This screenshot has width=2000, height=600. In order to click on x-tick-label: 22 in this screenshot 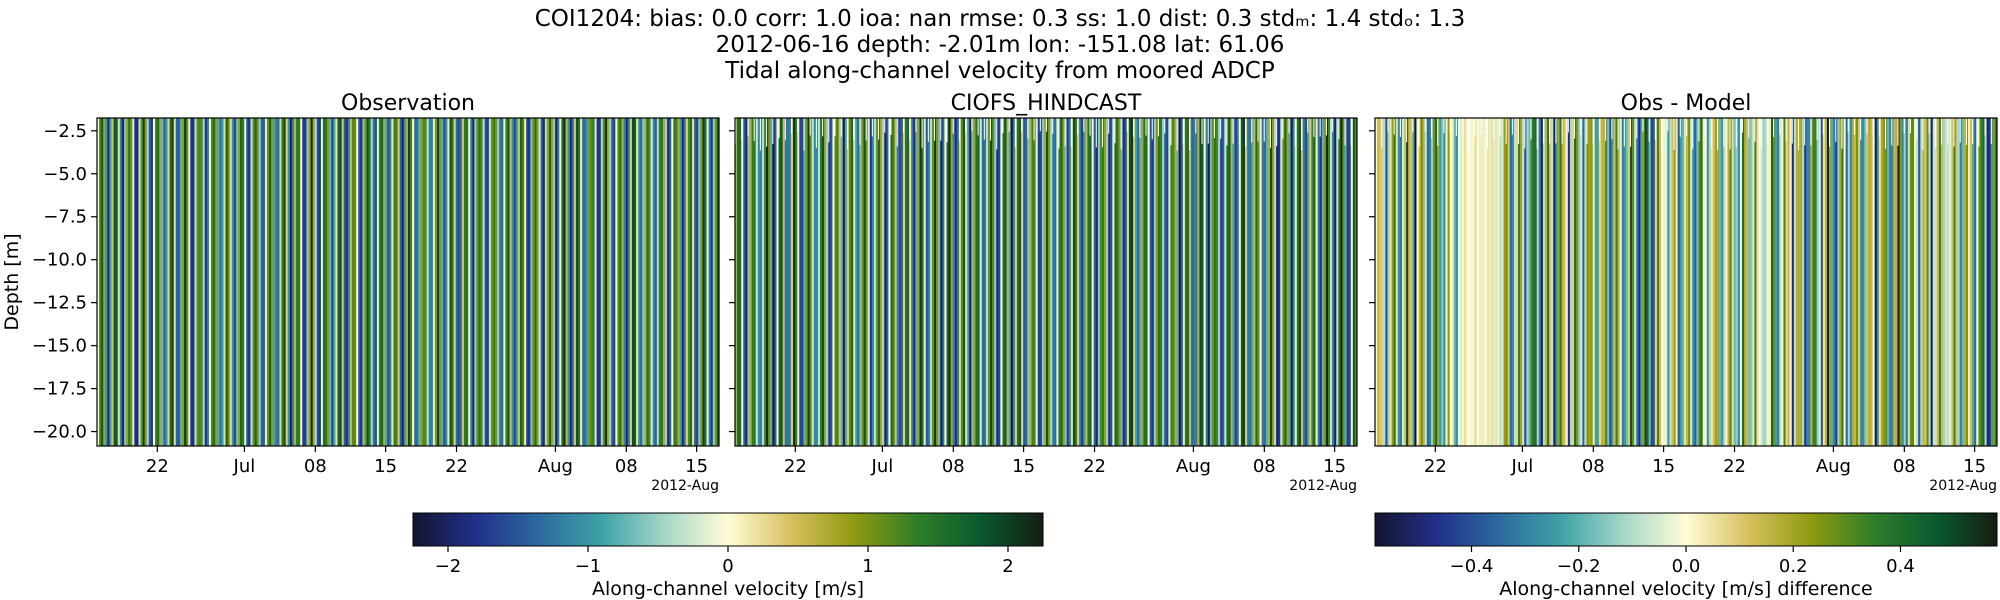, I will do `click(795, 466)`.